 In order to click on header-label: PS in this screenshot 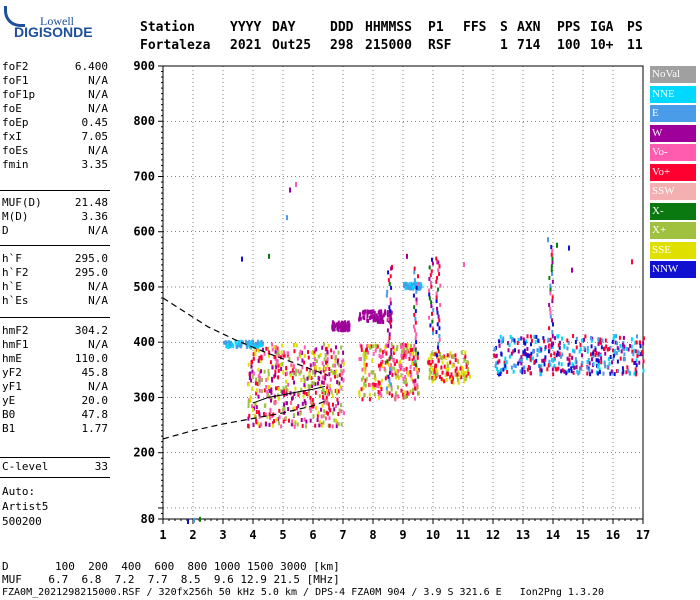, I will do `click(635, 27)`.